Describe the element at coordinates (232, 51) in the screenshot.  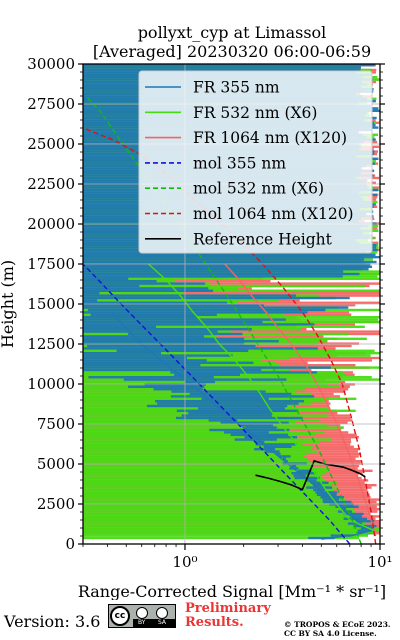
I see `chart-subtitle: [Averaged] 20230320 06:00-06:59` at that location.